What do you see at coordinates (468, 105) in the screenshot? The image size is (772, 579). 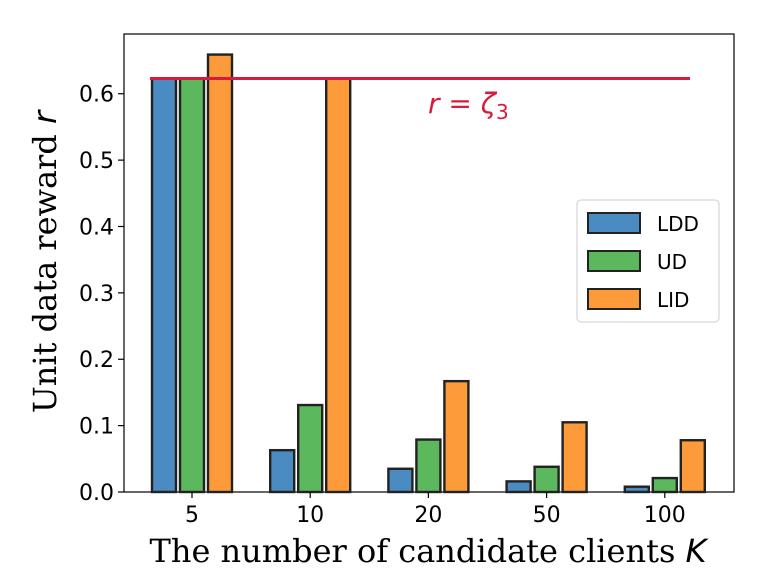 I see `reference-line-label: r = ζ3` at bounding box center [468, 105].